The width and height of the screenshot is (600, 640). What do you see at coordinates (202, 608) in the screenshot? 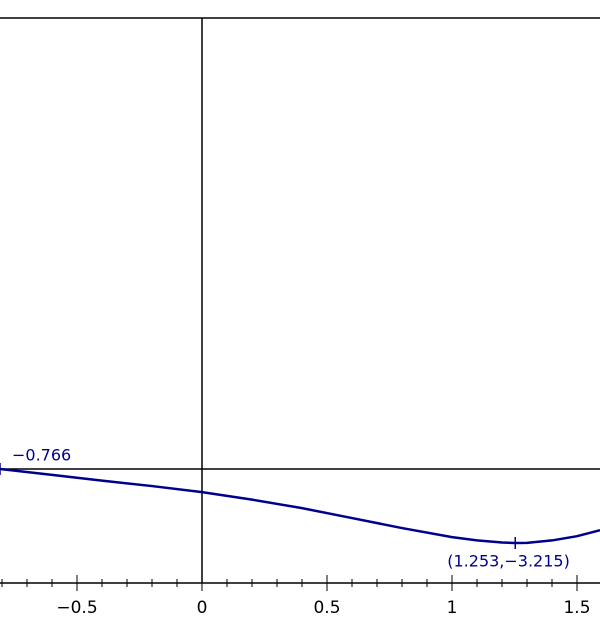
I see `x-tick-label: 0` at bounding box center [202, 608].